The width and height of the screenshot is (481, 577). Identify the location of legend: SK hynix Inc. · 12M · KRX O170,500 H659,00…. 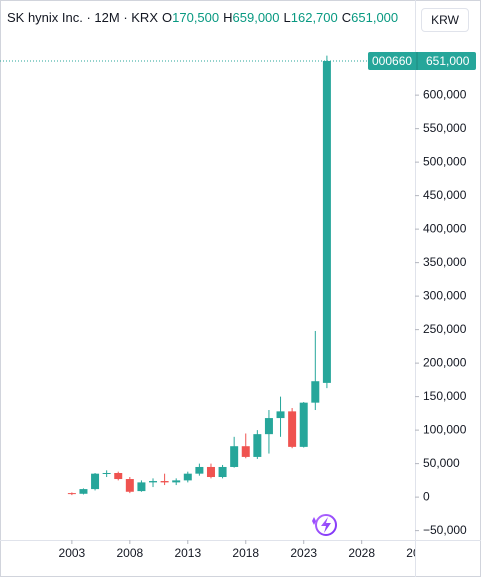
(209, 17).